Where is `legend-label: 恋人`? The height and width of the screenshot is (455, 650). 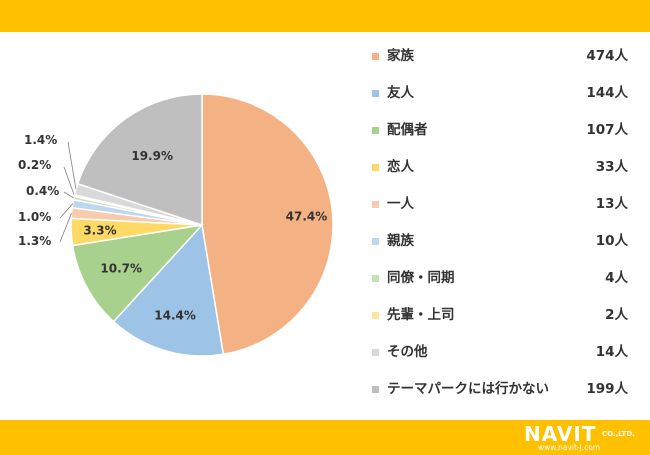 legend-label: 恋人 is located at coordinates (400, 167).